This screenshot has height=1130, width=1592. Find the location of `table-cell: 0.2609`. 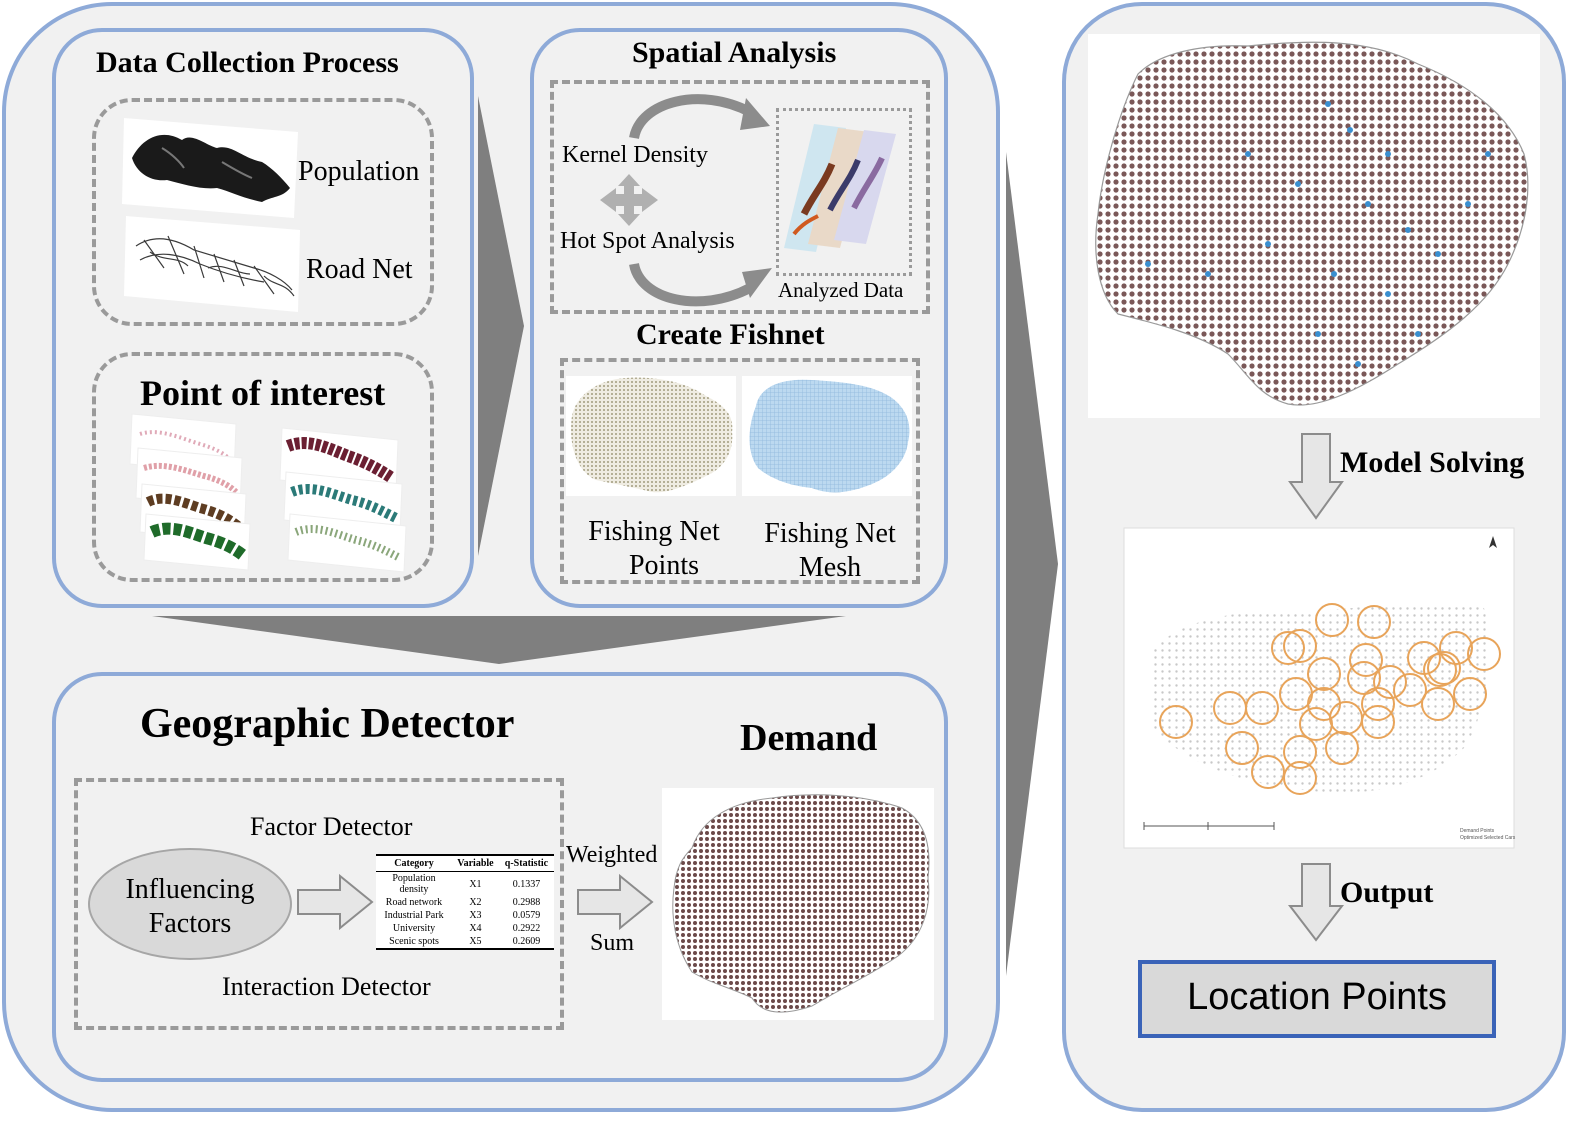

table-cell: 0.2609 is located at coordinates (526, 942).